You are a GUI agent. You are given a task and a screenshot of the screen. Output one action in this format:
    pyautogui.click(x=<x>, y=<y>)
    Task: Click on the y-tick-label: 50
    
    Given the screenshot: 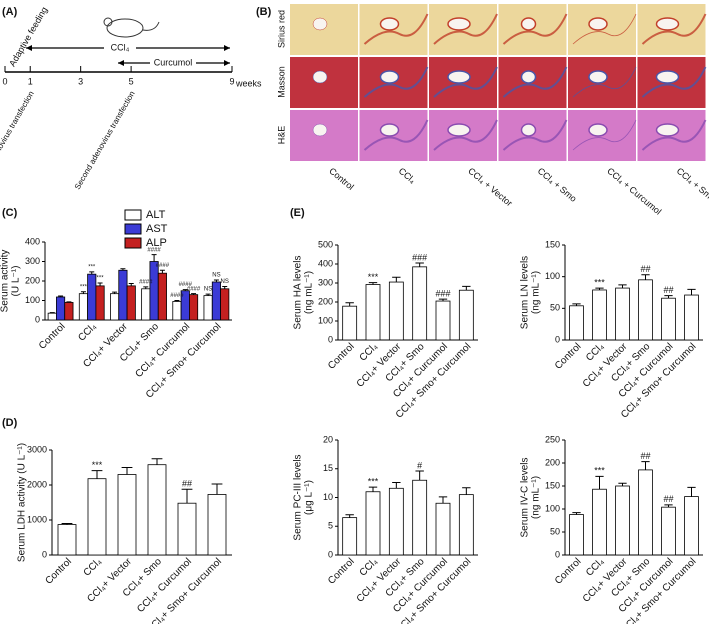 What is the action you would take?
    pyautogui.click(x=555, y=531)
    